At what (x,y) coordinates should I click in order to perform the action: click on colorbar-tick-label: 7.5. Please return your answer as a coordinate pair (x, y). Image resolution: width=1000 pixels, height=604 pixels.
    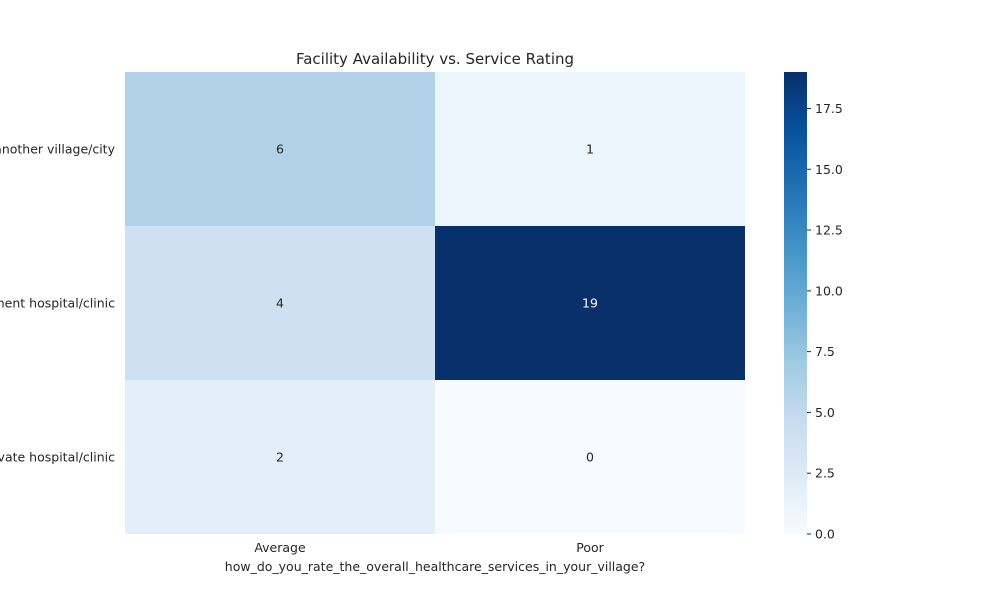
    Looking at the image, I should click on (825, 351).